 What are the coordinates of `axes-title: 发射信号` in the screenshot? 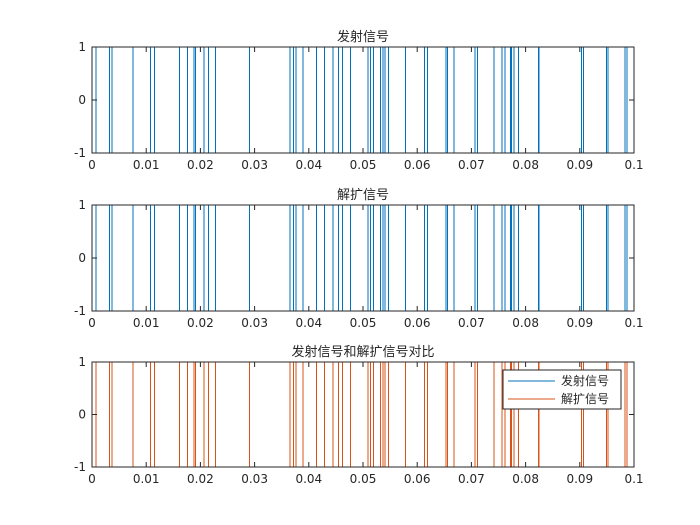 It's located at (363, 37).